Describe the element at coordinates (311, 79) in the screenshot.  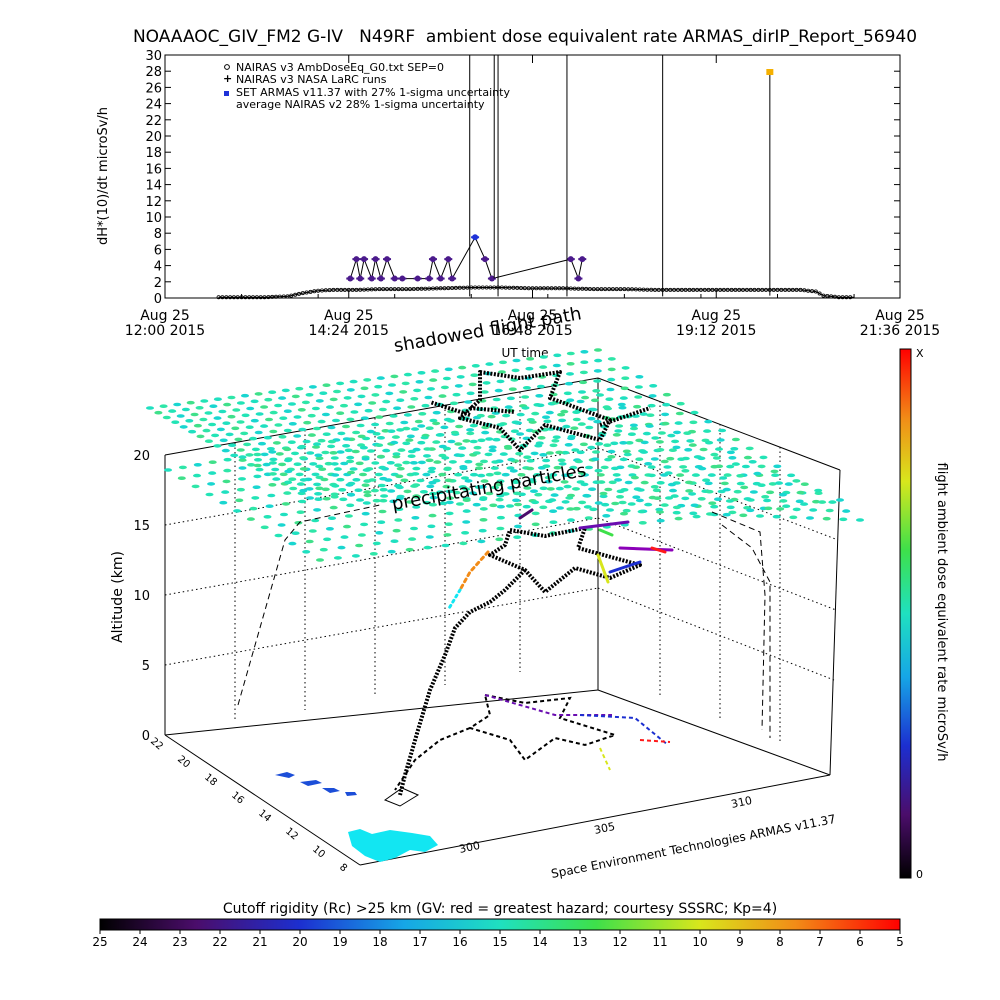
I see `legend-entry-2: NAIRAS v3 NASA LaRC runs` at that location.